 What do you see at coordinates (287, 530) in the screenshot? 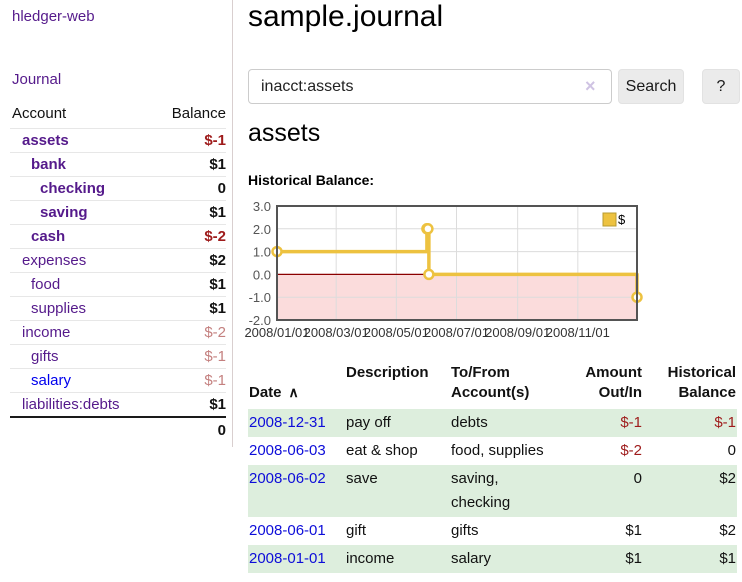
I see `transaction-date-link: 2008-06-01` at bounding box center [287, 530].